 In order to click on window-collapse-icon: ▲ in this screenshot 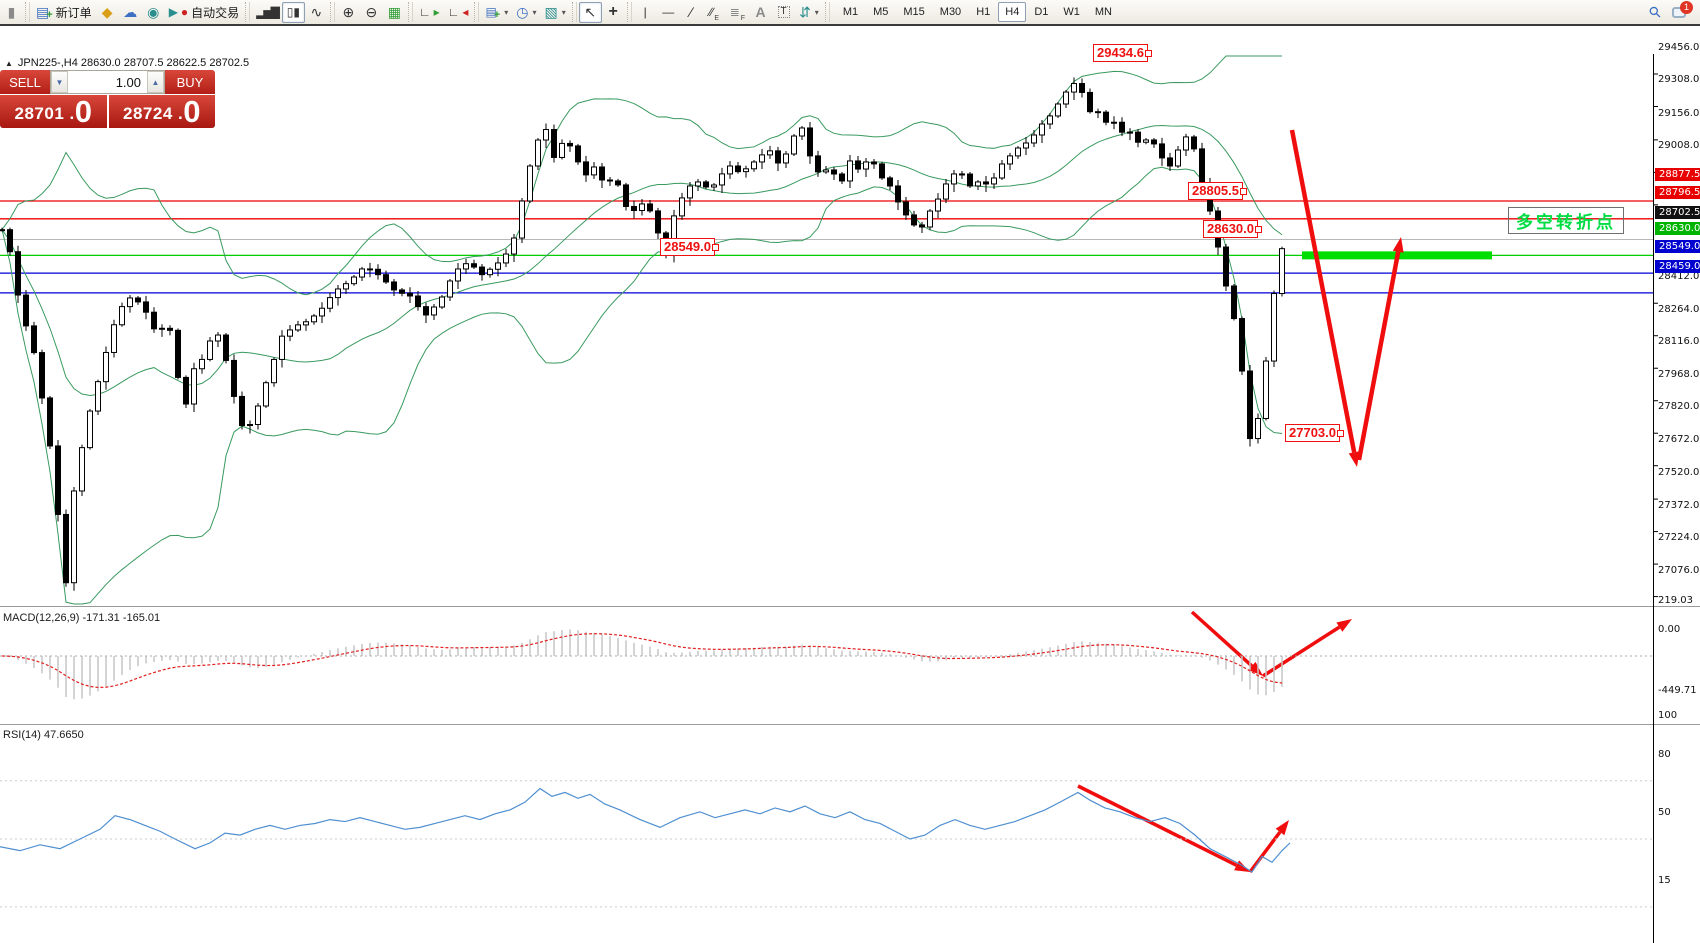, I will do `click(9, 63)`.